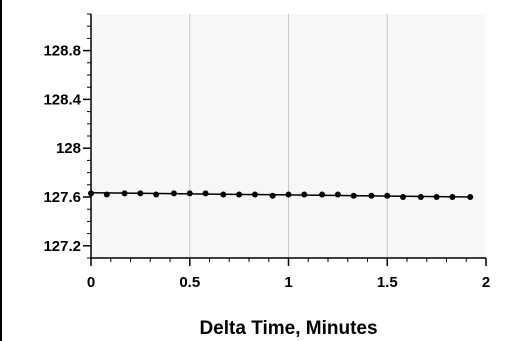 The width and height of the screenshot is (505, 341). What do you see at coordinates (62, 51) in the screenshot?
I see `y-tick-label: 128.8` at bounding box center [62, 51].